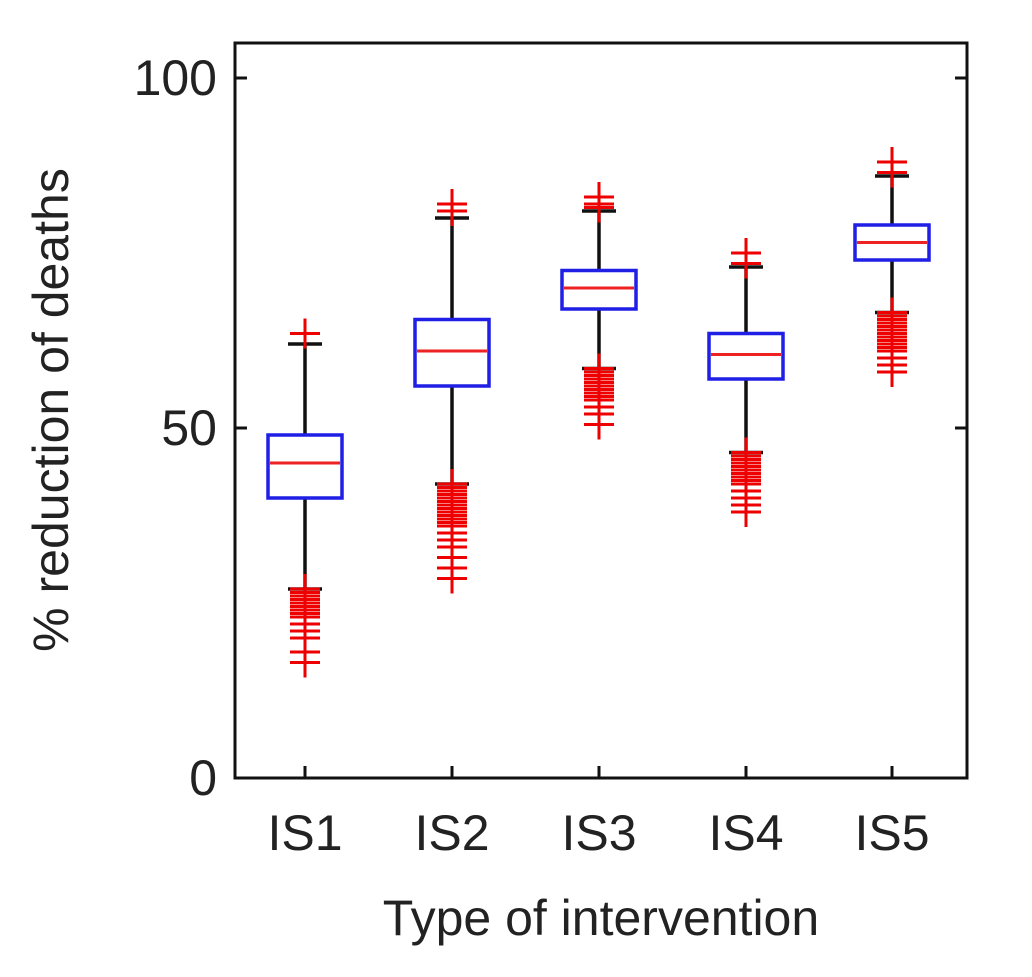 This screenshot has height=977, width=1032. Describe the element at coordinates (203, 778) in the screenshot. I see `y-tick-label-0: 0` at that location.